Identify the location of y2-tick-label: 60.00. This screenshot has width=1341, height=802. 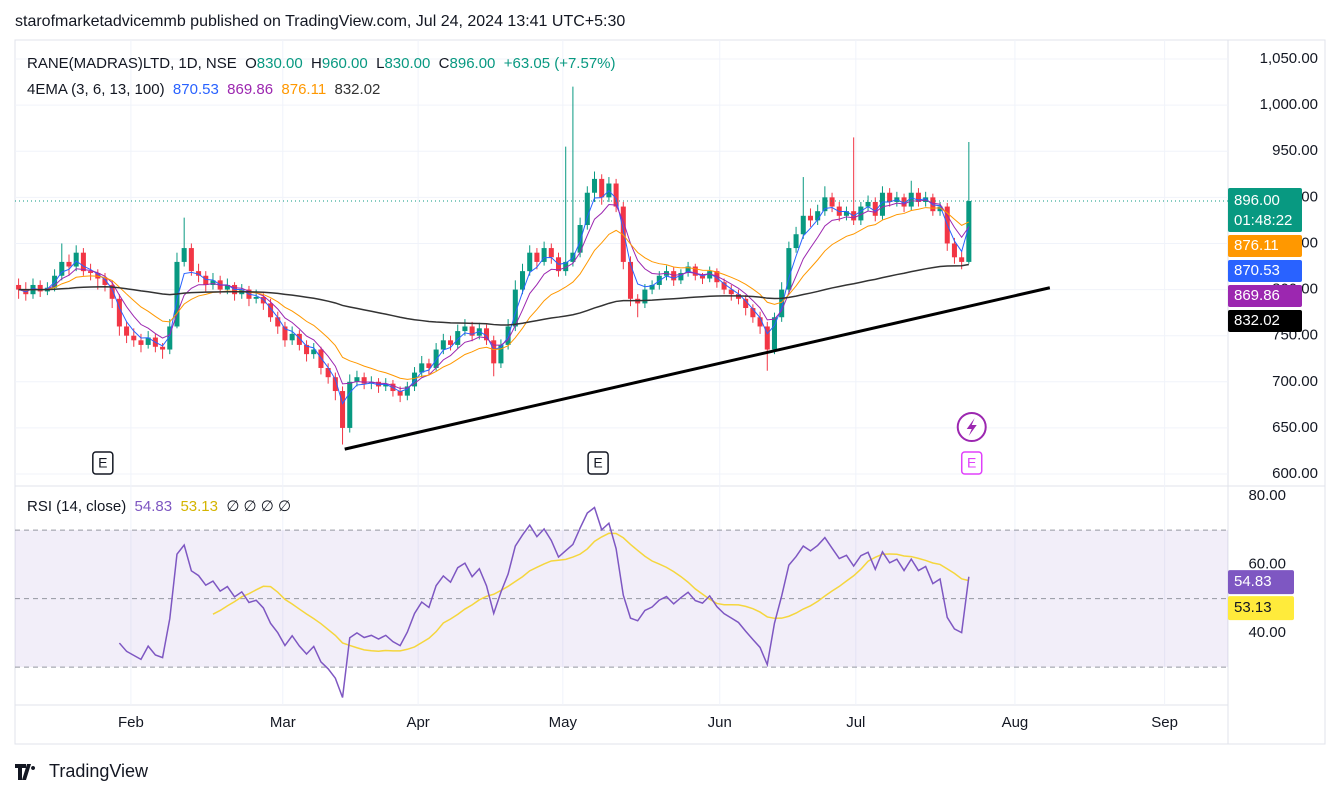
(1267, 563).